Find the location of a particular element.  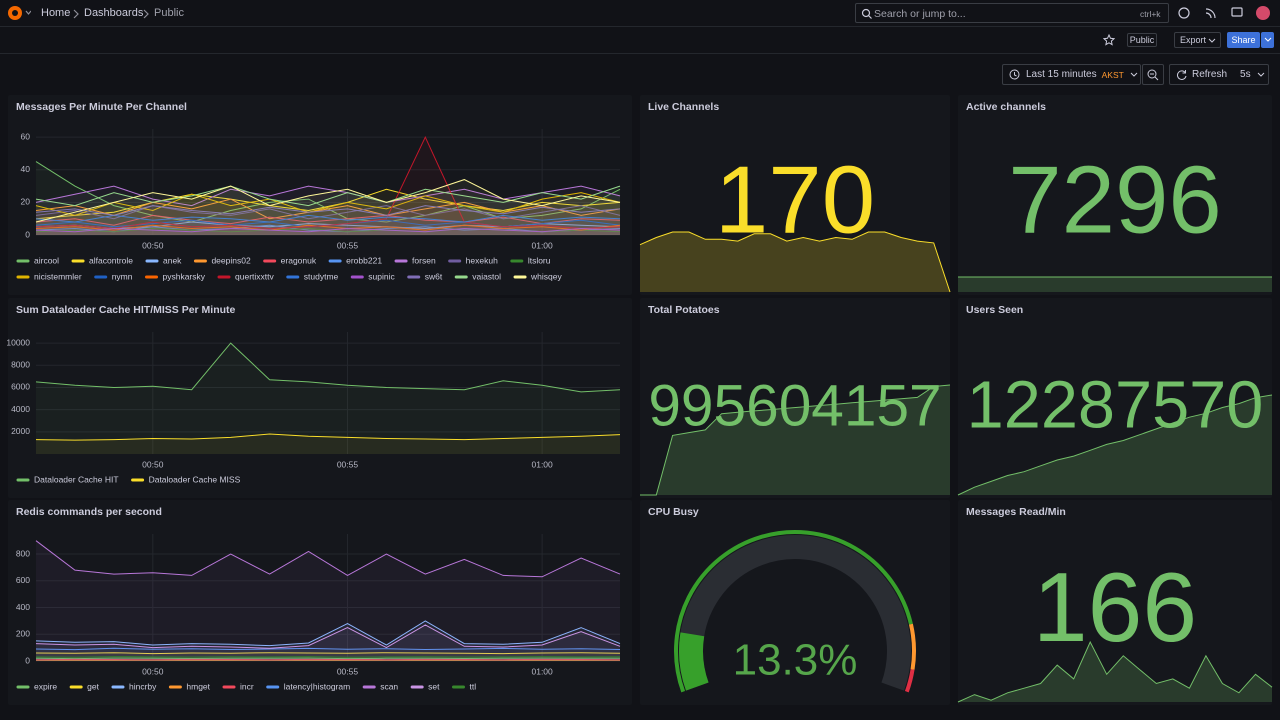

y-tick-label: 6000 is located at coordinates (20, 387).